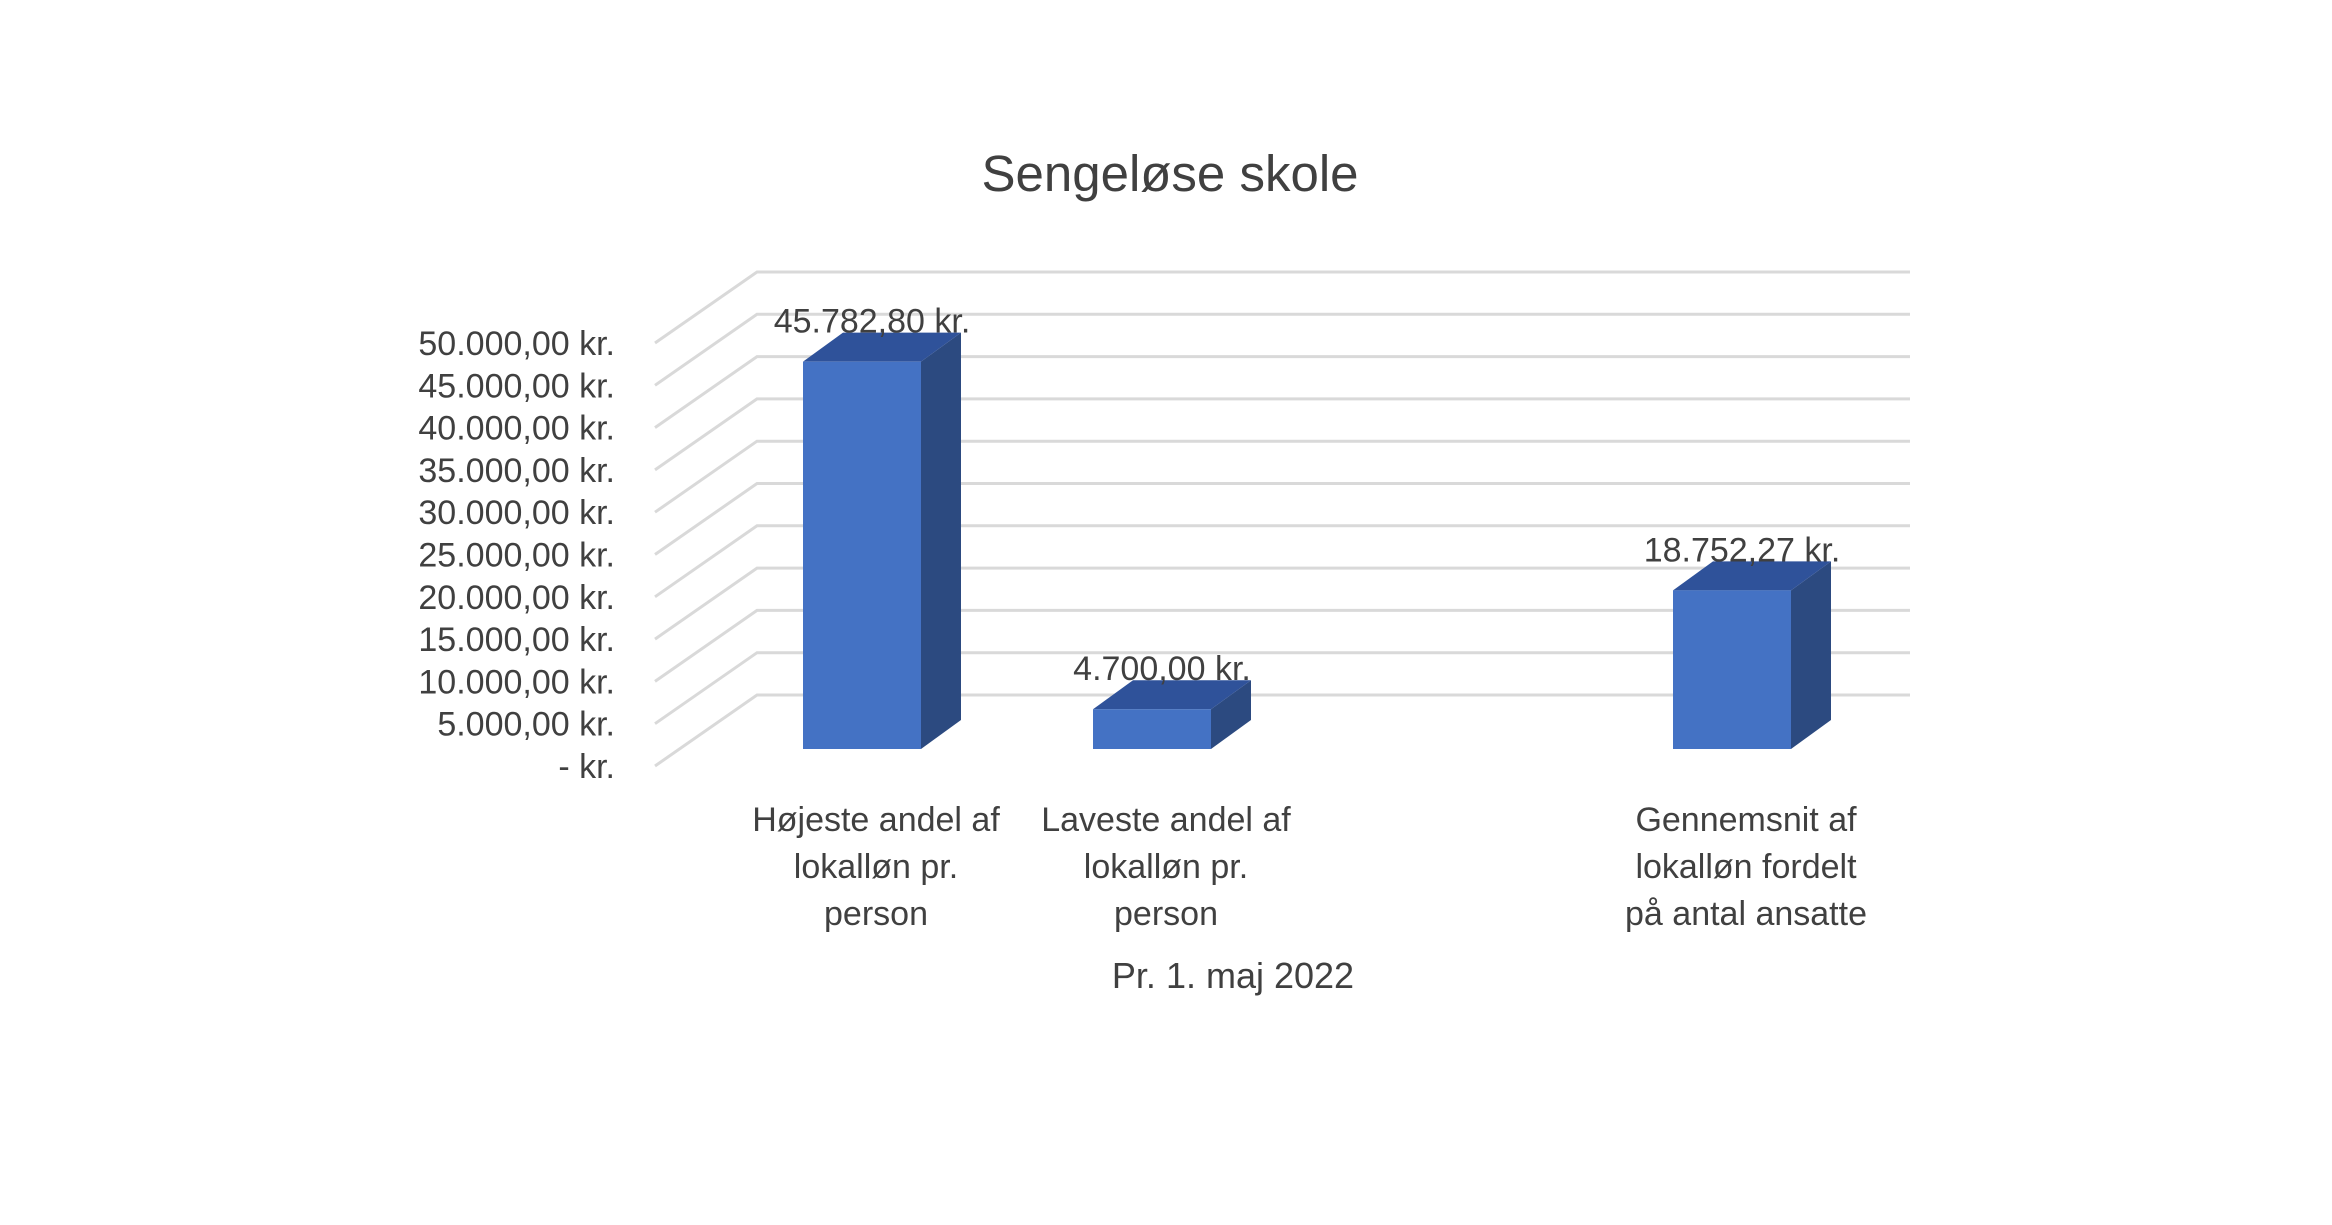 The height and width of the screenshot is (1225, 2332). What do you see at coordinates (1746, 914) in the screenshot?
I see `x-category-label-3-2: på antal ansatte` at bounding box center [1746, 914].